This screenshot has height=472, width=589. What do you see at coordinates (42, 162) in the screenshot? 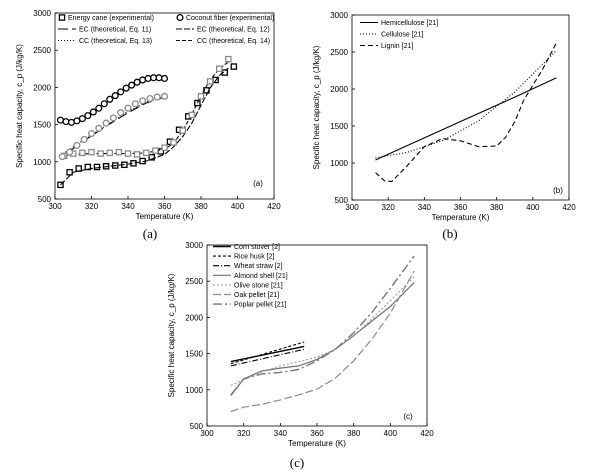
I see `y-tick-label-a-1: 1000` at bounding box center [42, 162].